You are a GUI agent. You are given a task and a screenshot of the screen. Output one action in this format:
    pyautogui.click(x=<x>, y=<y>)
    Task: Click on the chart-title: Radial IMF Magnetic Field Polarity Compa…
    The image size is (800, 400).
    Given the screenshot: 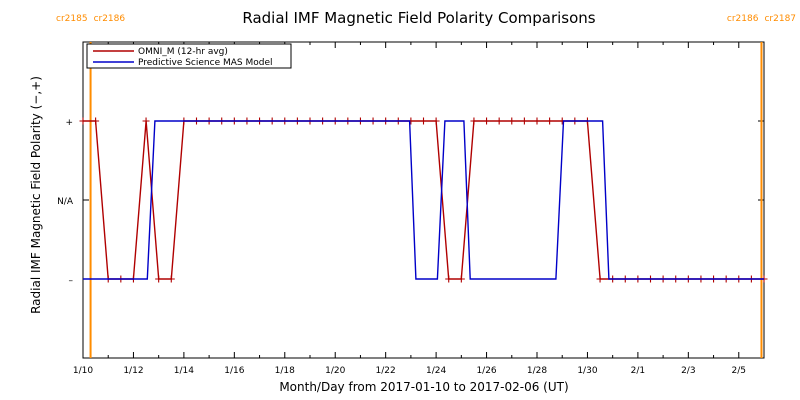 What is the action you would take?
    pyautogui.click(x=418, y=18)
    